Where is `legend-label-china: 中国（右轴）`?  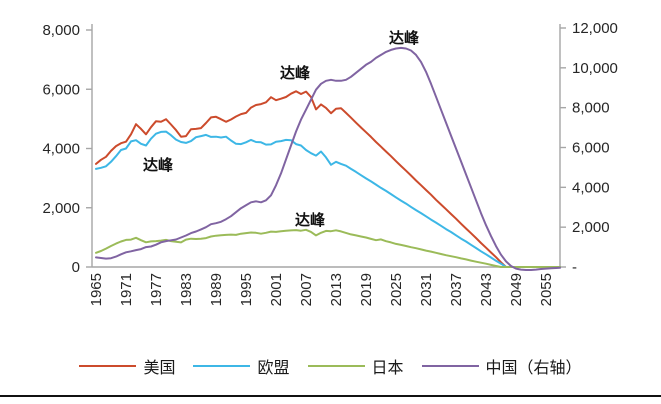 legend-label-china: 中国（右轴） is located at coordinates (533, 368).